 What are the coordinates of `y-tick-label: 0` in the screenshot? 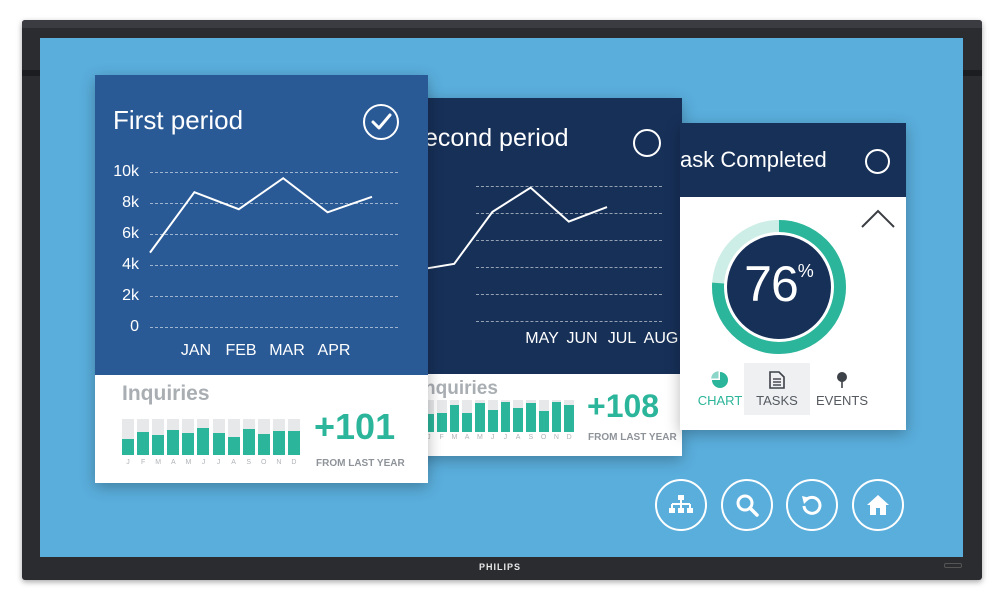 It's located at (134, 326).